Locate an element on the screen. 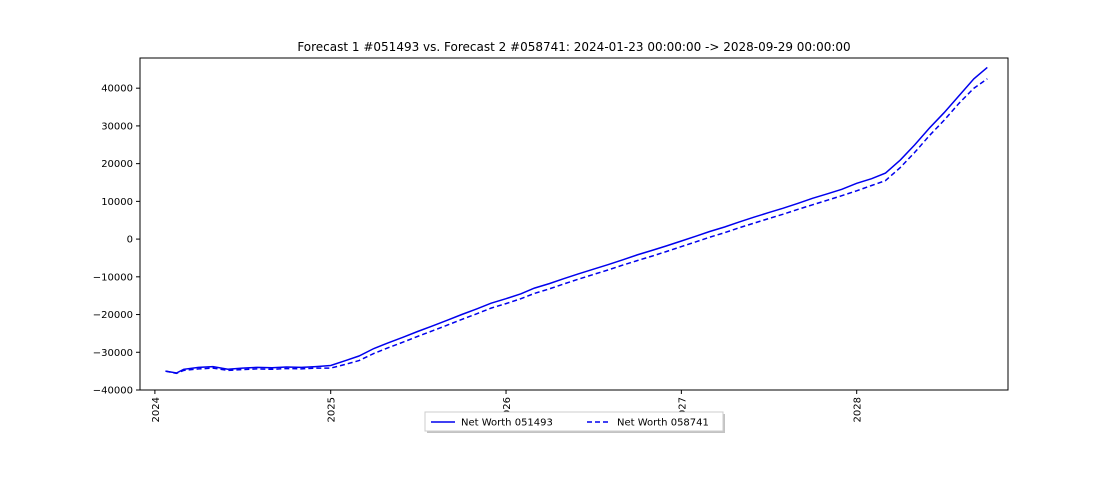  y-tick-label: −30000 is located at coordinates (113, 353).